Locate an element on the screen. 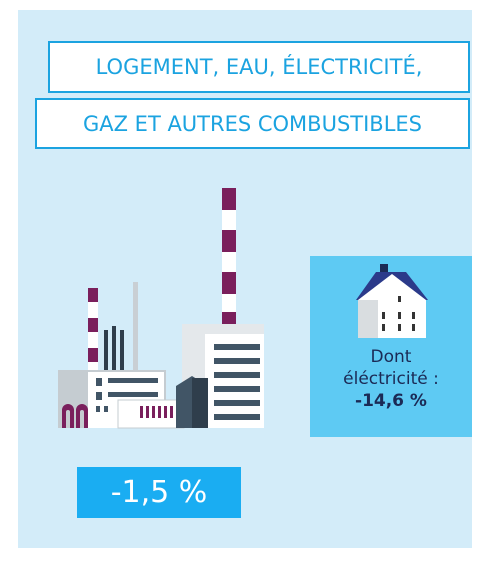 The image size is (490, 562). detail-box: Dont éléctricité : -14,6 % is located at coordinates (391, 346).